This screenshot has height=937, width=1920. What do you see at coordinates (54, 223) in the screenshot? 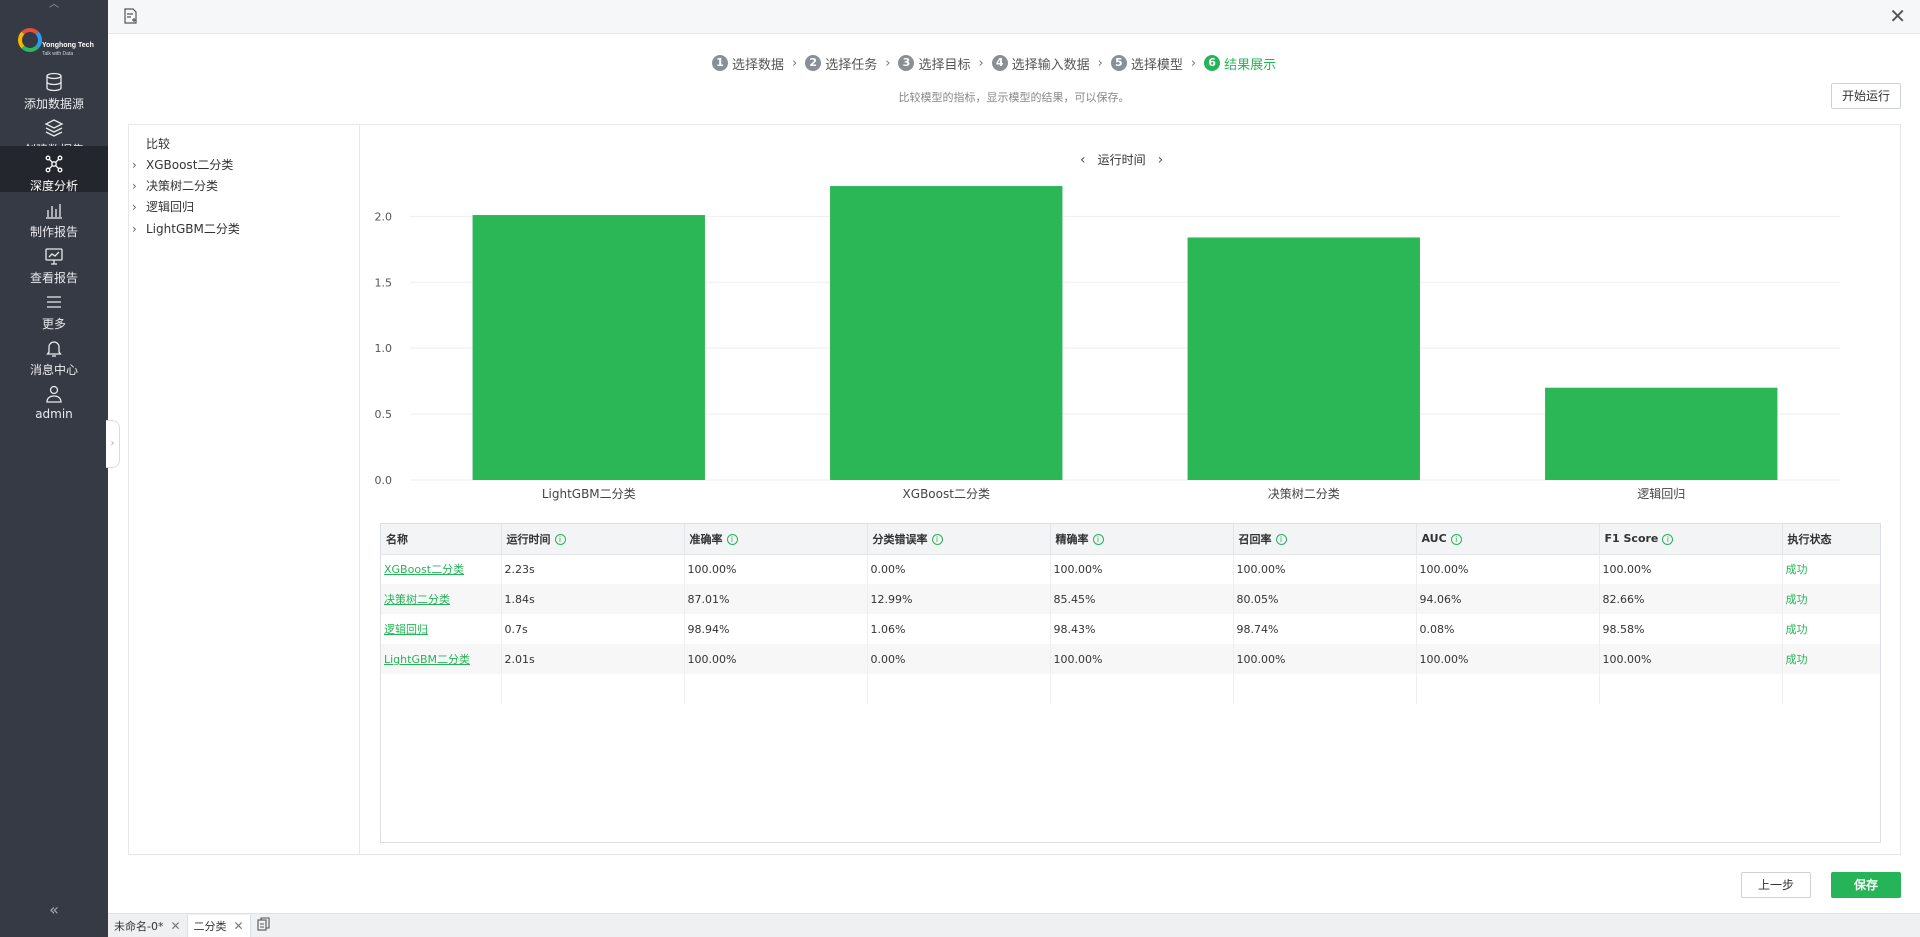
I see `sidebar-item-make-report: 制作报告` at bounding box center [54, 223].